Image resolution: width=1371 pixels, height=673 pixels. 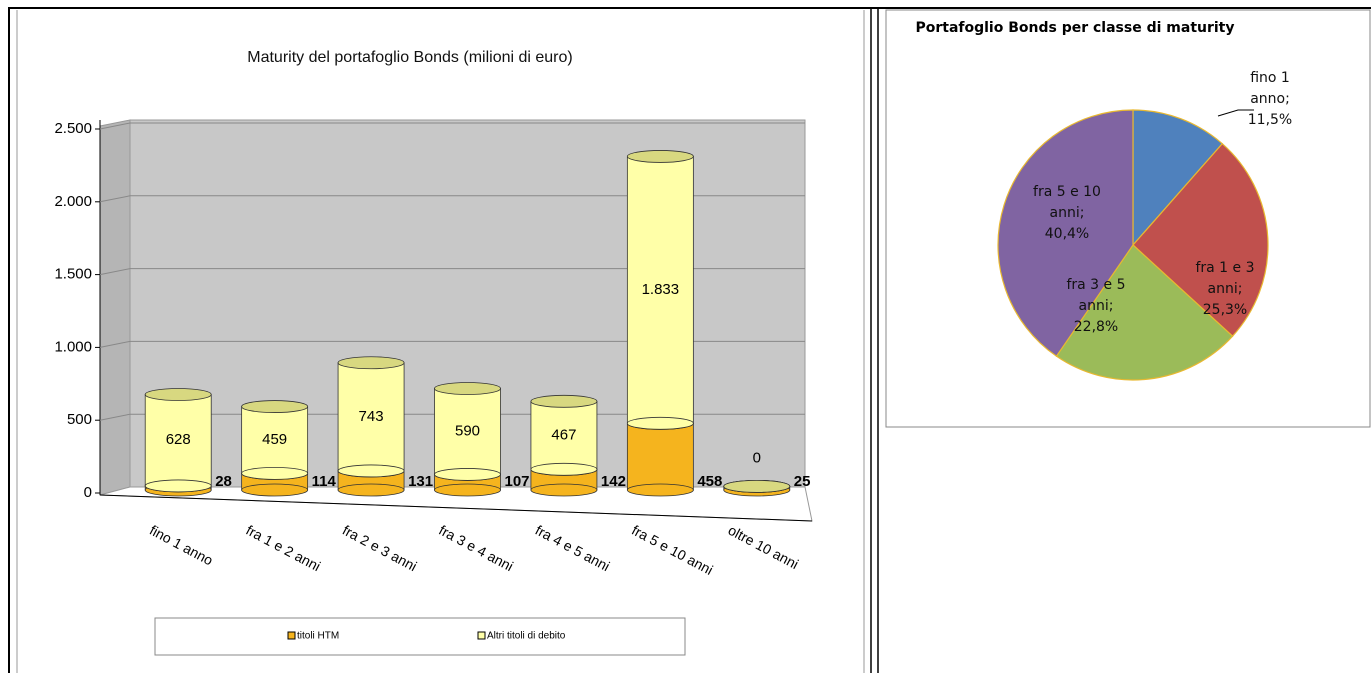 I want to click on data-label: 459, so click(x=274, y=439).